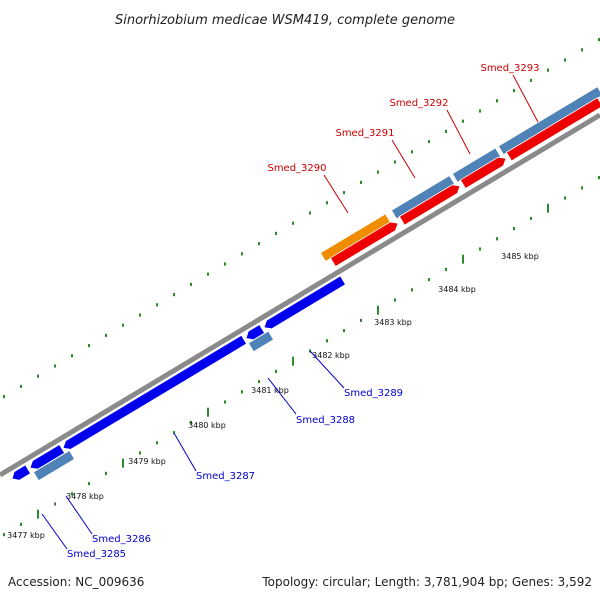 The width and height of the screenshot is (600, 600). Describe the element at coordinates (373, 393) in the screenshot. I see `gene-label-smed-3289: Smed_3289` at that location.